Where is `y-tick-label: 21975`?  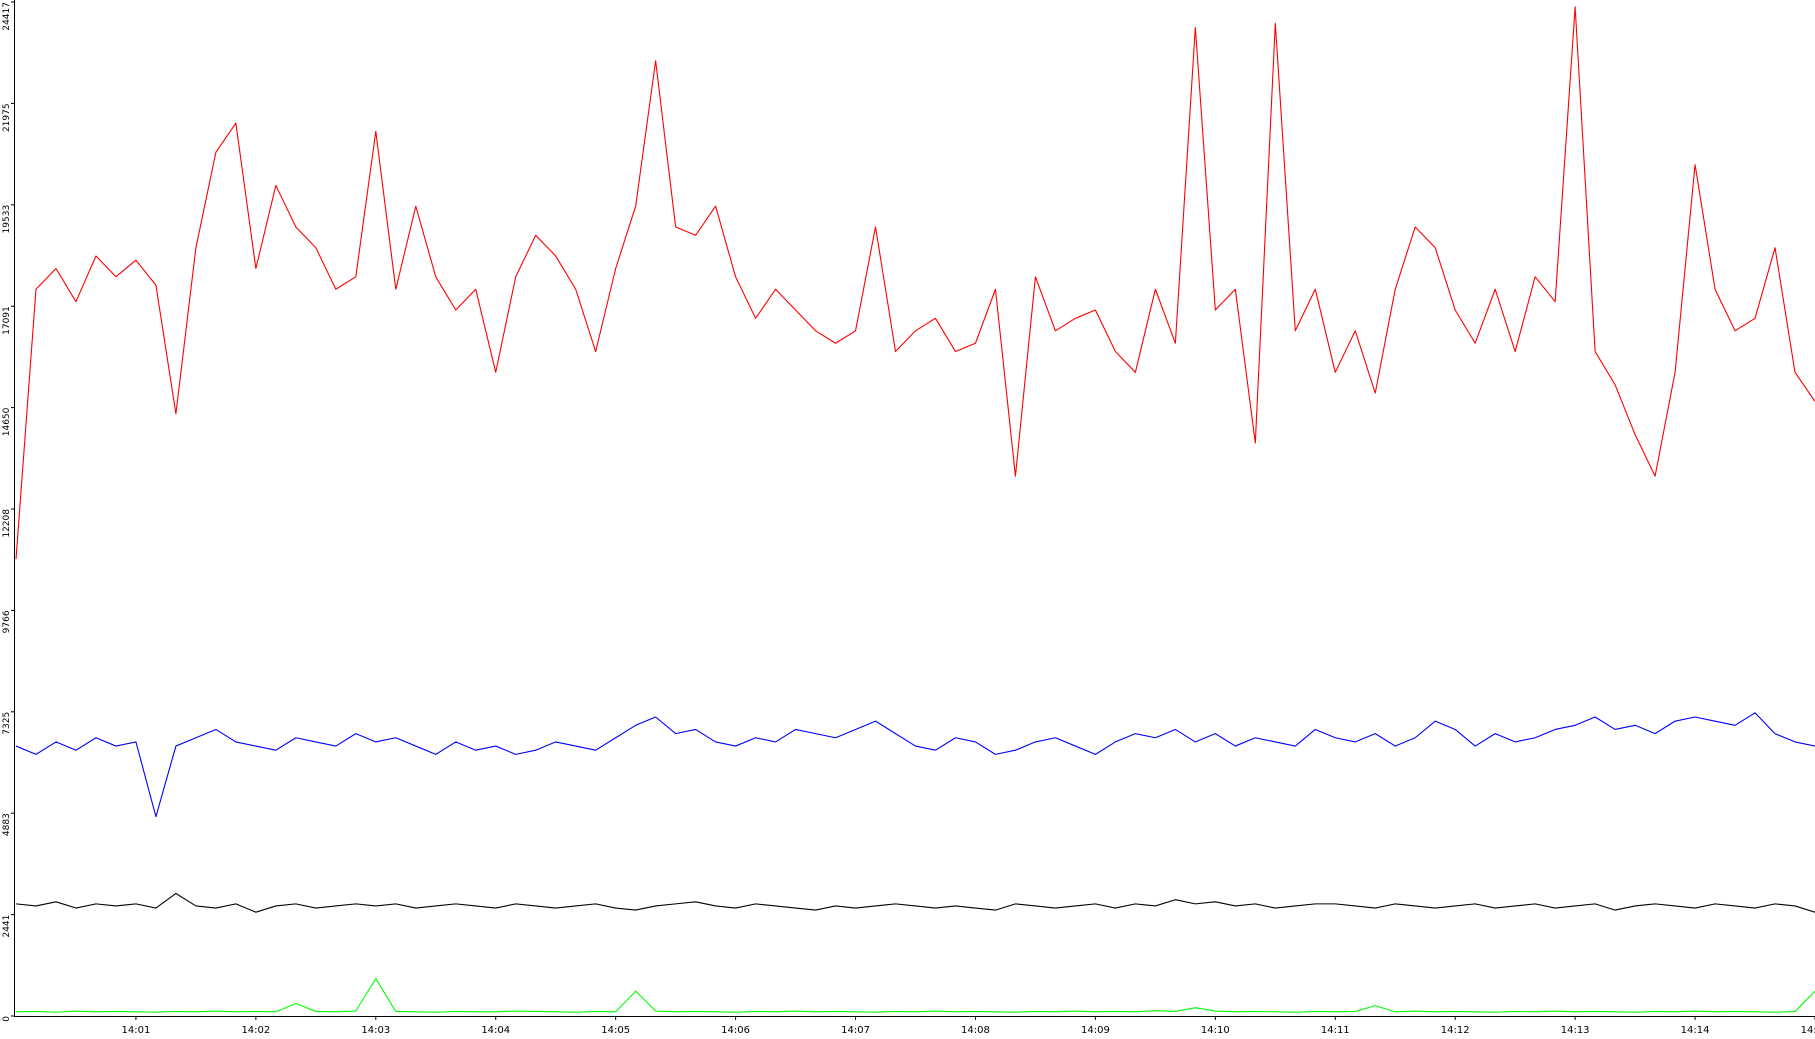 y-tick-label: 21975 is located at coordinates (7, 117).